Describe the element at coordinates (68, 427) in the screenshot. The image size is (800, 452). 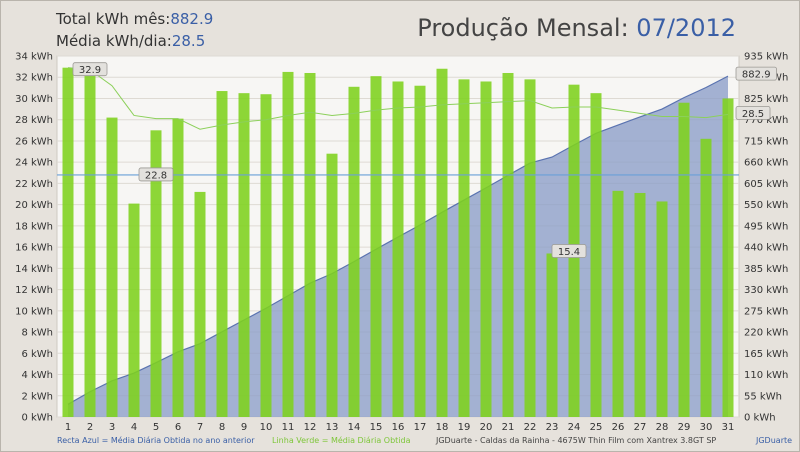
I see `x-tick-label: 1` at that location.